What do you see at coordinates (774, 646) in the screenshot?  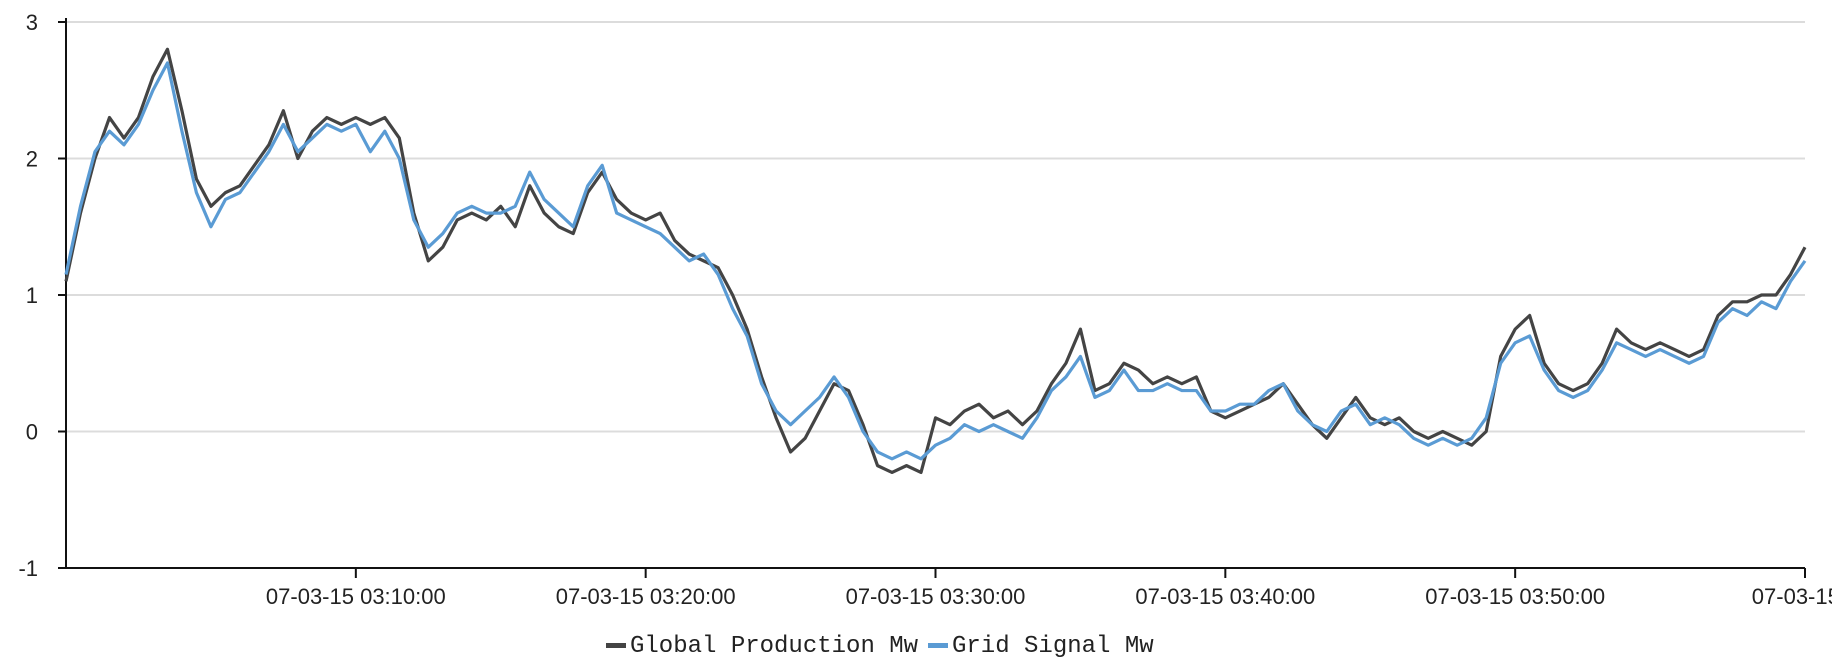 I see `legend-label: Global Production Mw` at bounding box center [774, 646].